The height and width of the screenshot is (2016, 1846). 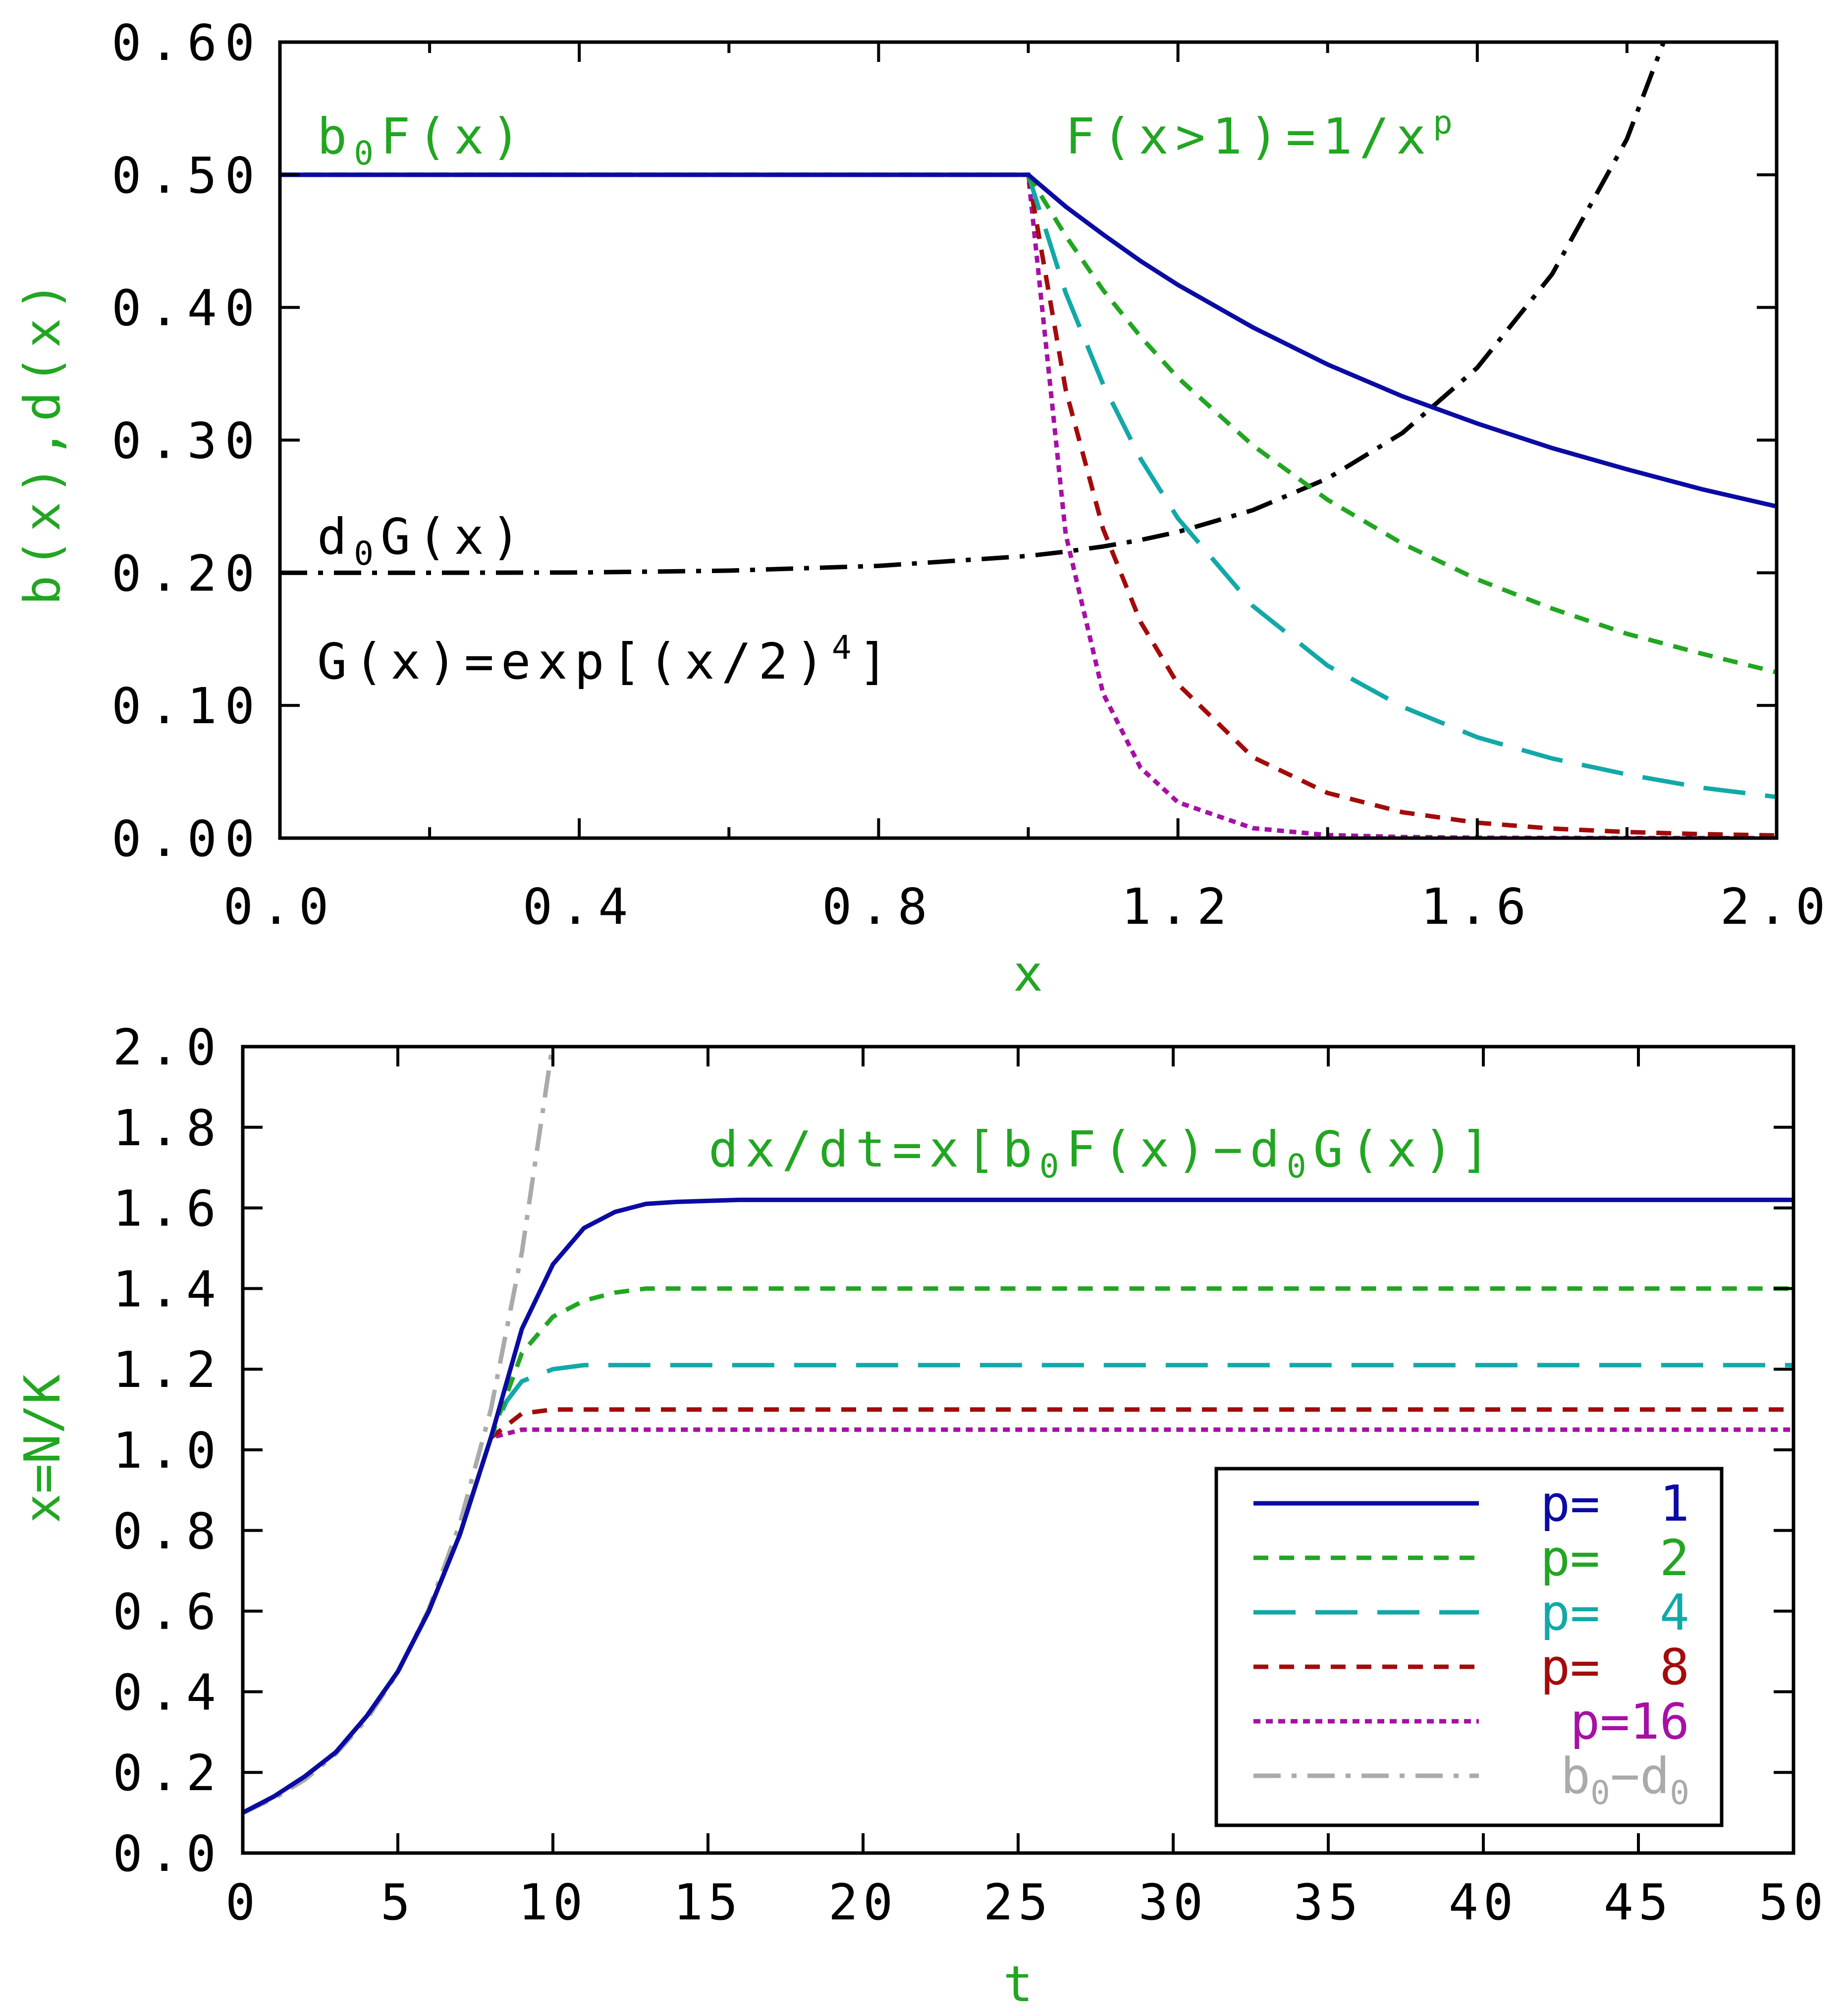 What do you see at coordinates (1629, 1722) in the screenshot?
I see `legend-label: p=16` at bounding box center [1629, 1722].